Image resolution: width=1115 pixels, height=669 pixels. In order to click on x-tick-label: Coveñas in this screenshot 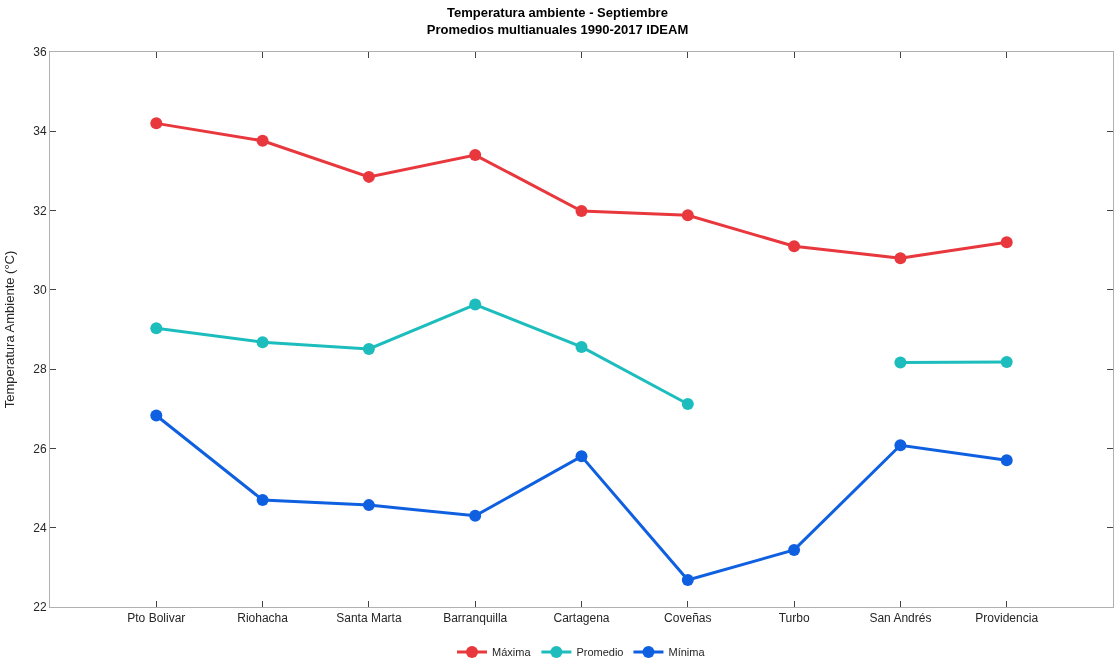, I will do `click(688, 618)`.